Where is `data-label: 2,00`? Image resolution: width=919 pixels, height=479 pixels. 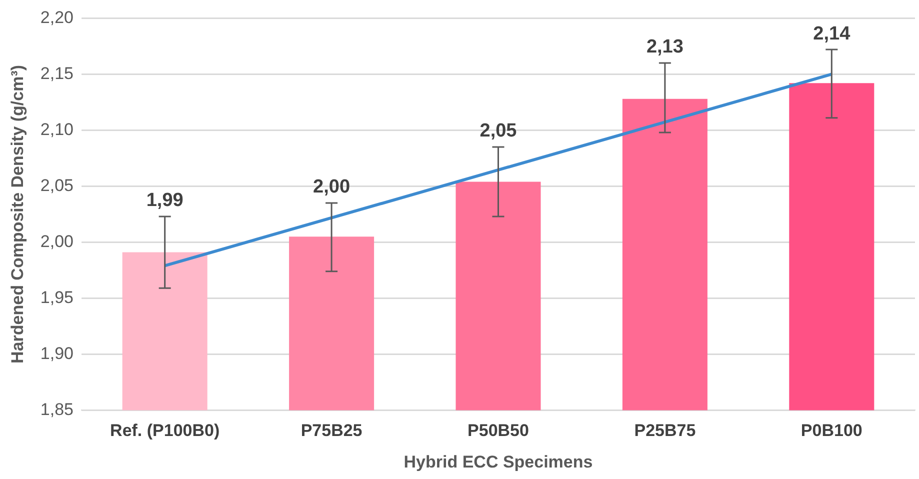 data-label: 2,00 is located at coordinates (331, 187).